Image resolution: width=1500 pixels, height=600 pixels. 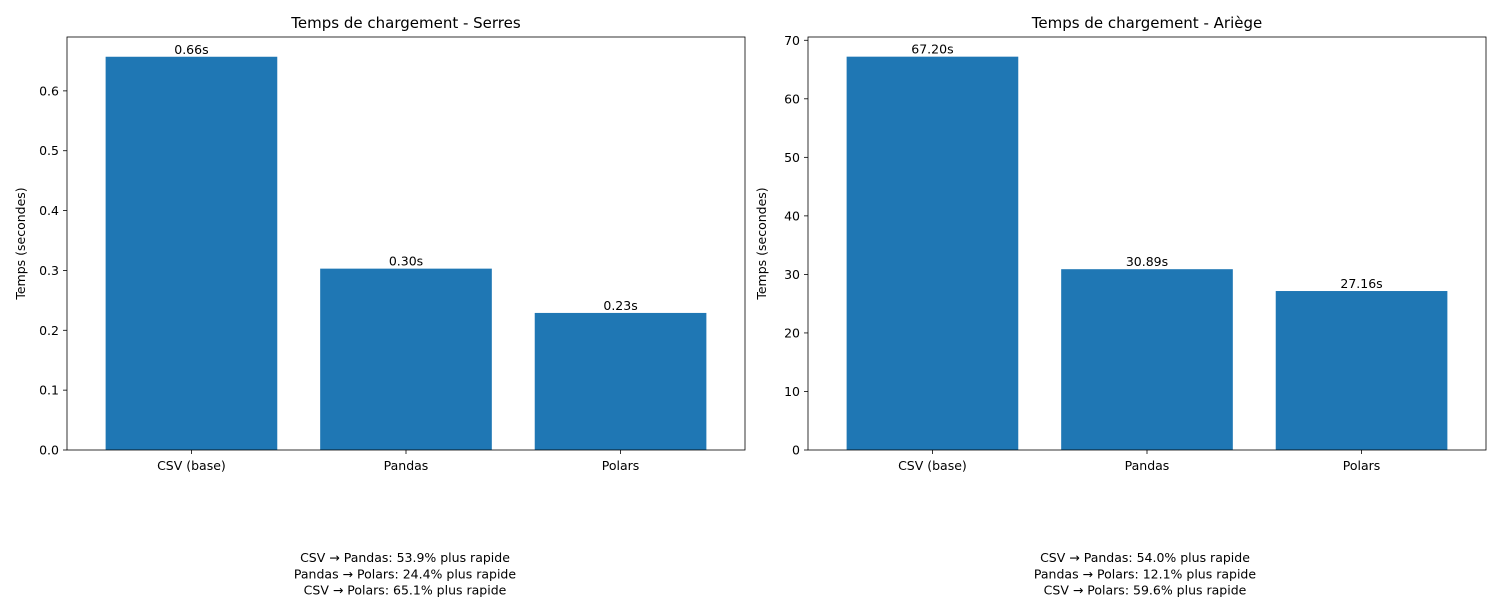 What do you see at coordinates (49, 150) in the screenshot?
I see `y-tick-label-6: 0.5` at bounding box center [49, 150].